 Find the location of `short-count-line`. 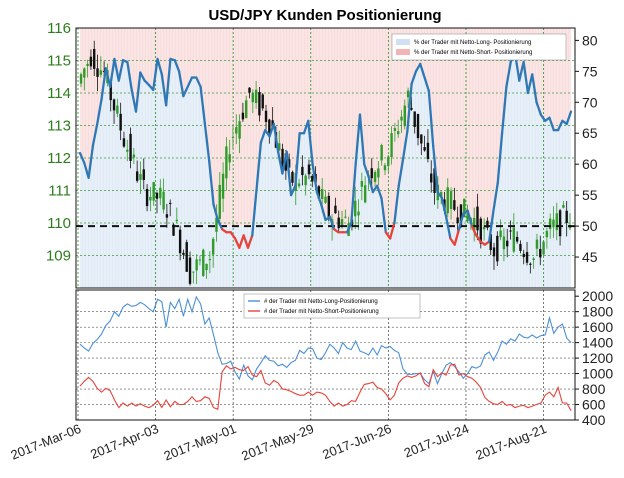

short-count-line is located at coordinates (325, 387).